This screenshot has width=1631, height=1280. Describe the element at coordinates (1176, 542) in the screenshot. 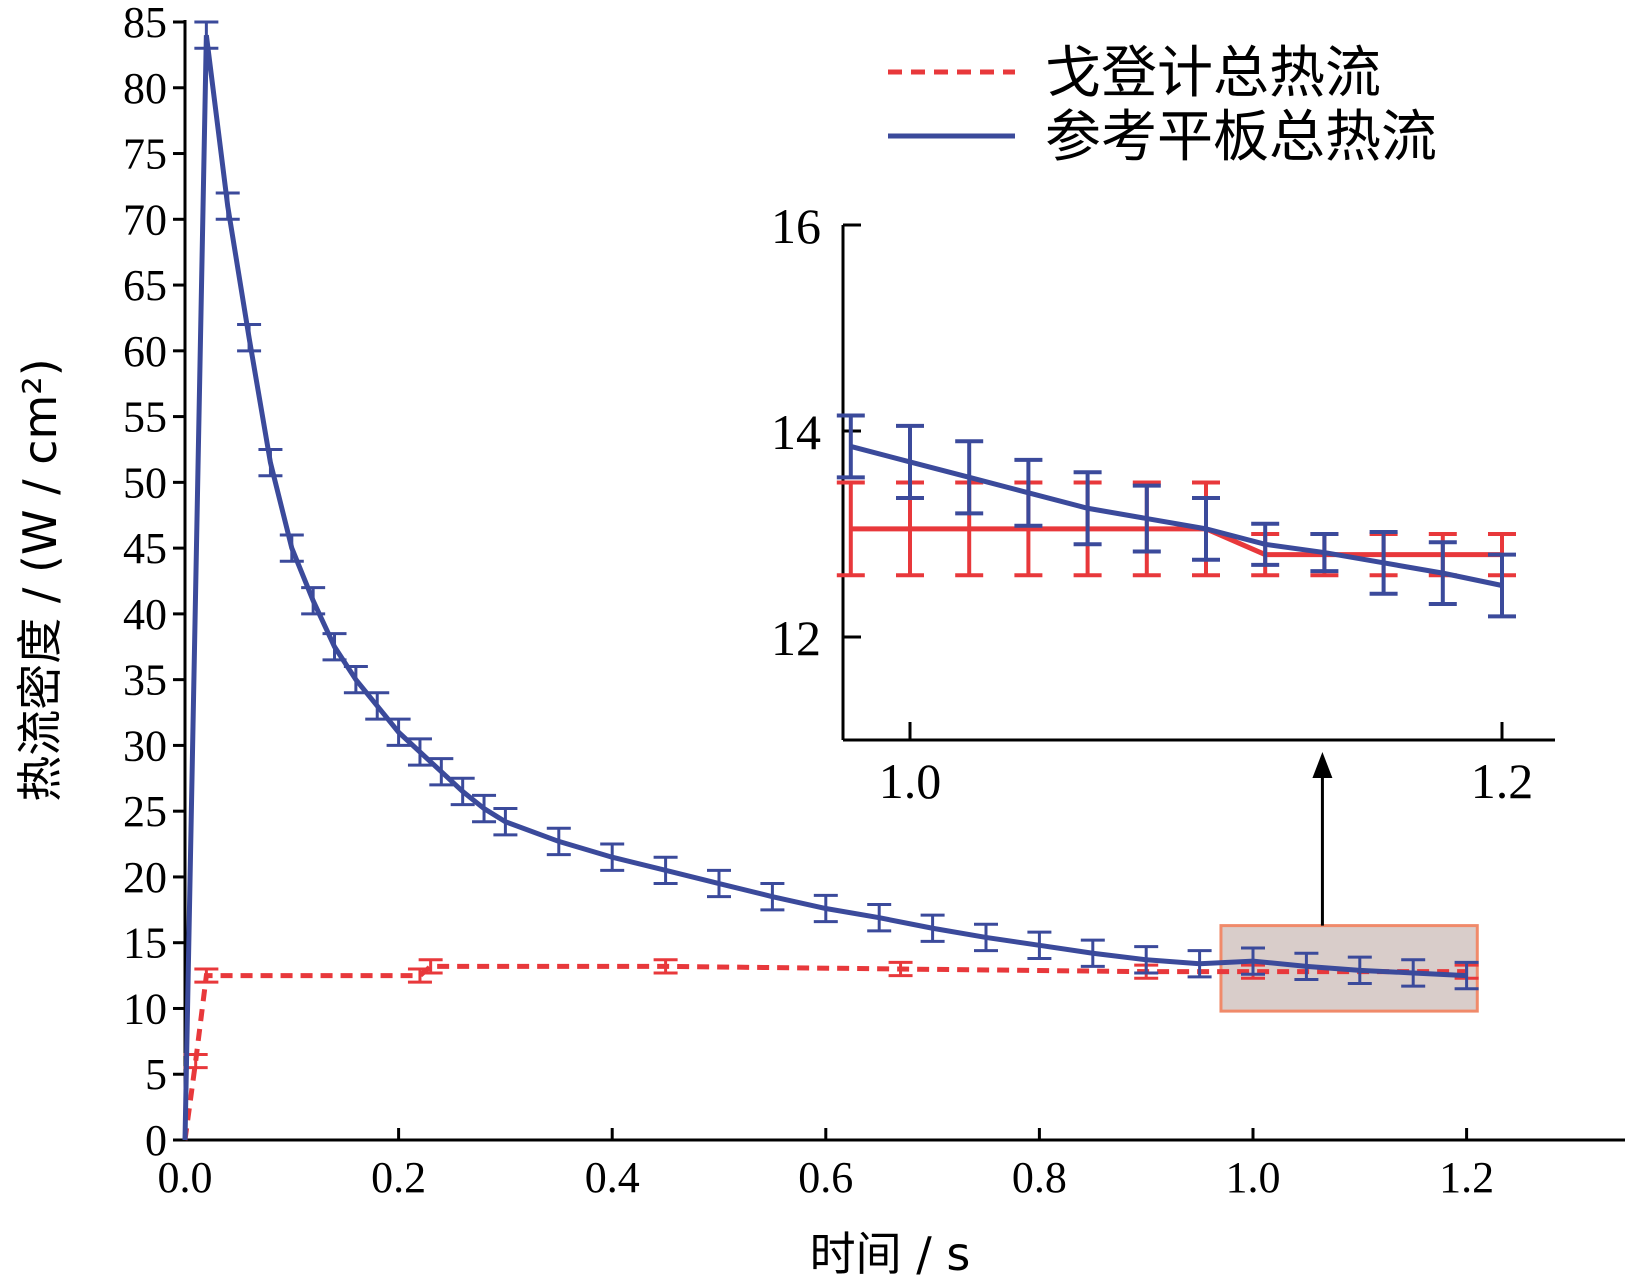

I see `inset-line-gordon` at that location.